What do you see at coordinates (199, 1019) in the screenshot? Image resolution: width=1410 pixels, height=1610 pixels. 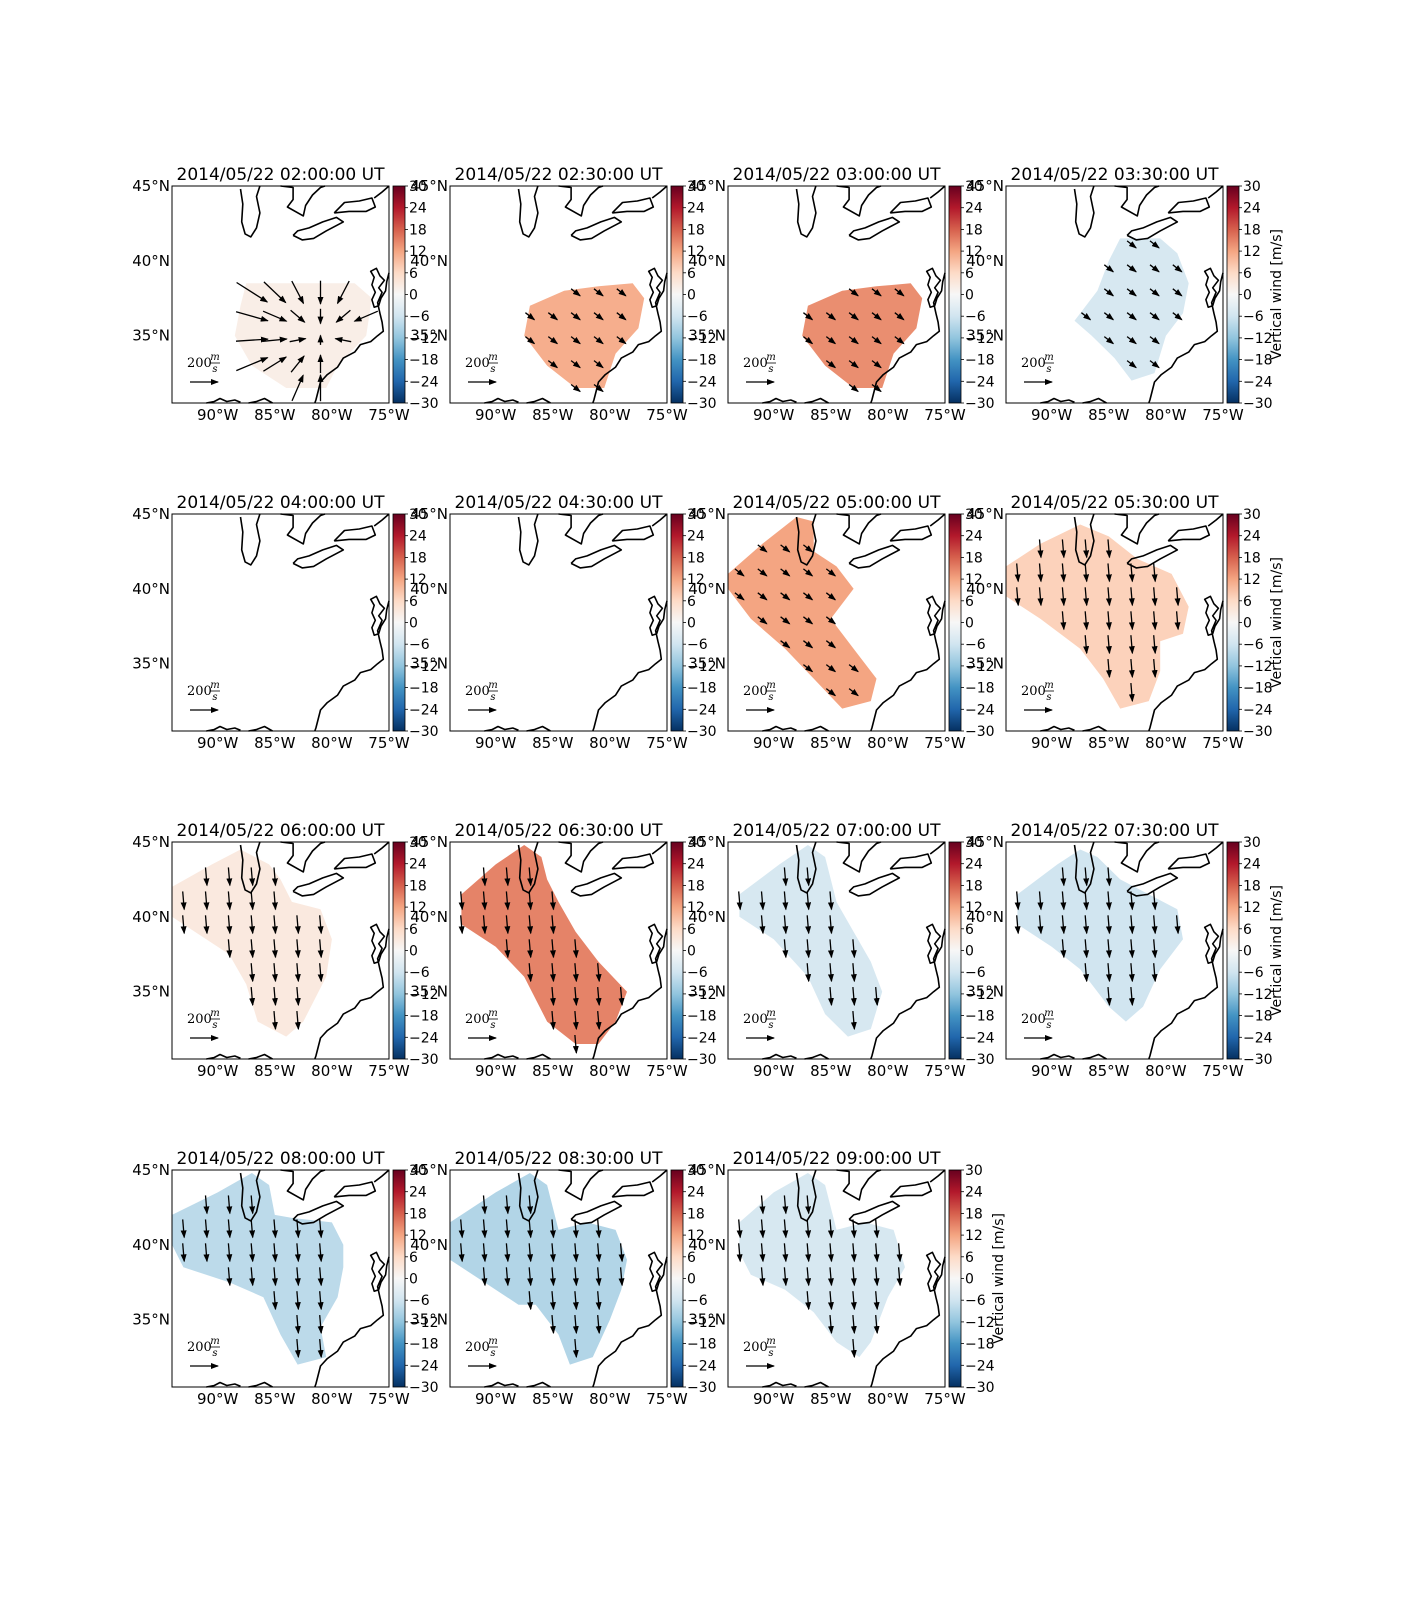 I see `reference-arrow-label: 200` at bounding box center [199, 1019].